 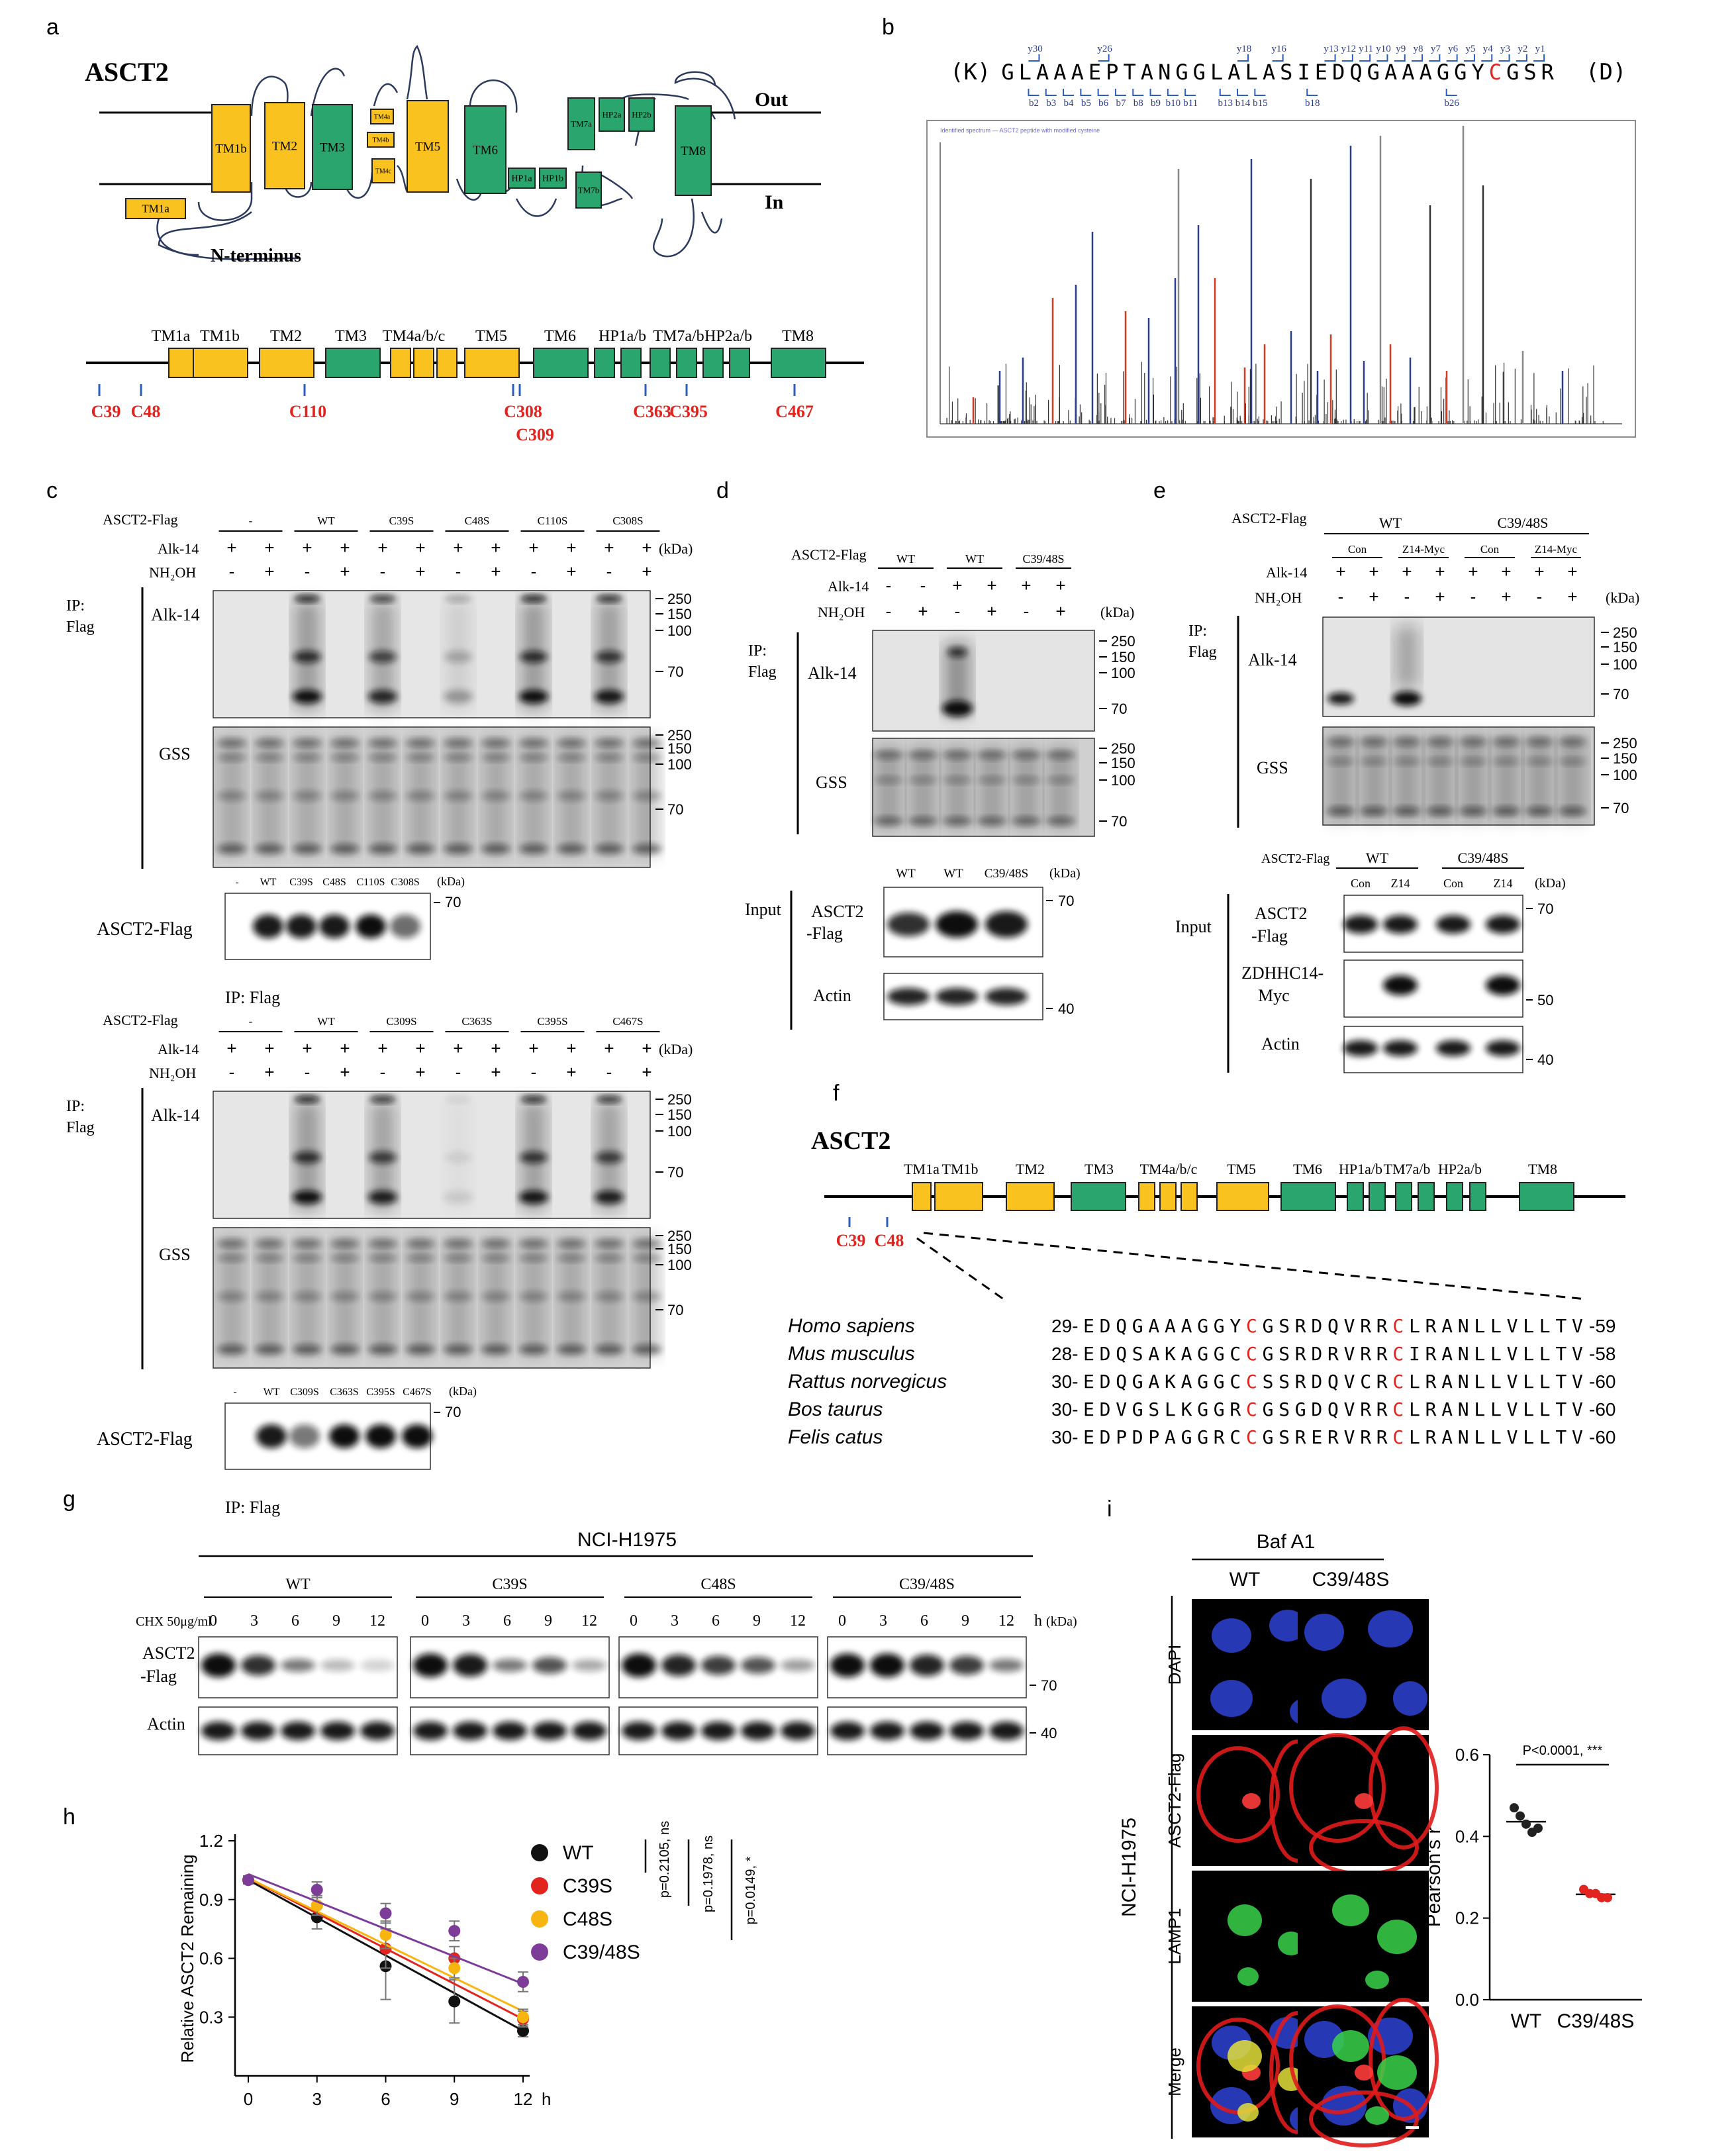 I want to click on helix-TM5, so click(x=428, y=146).